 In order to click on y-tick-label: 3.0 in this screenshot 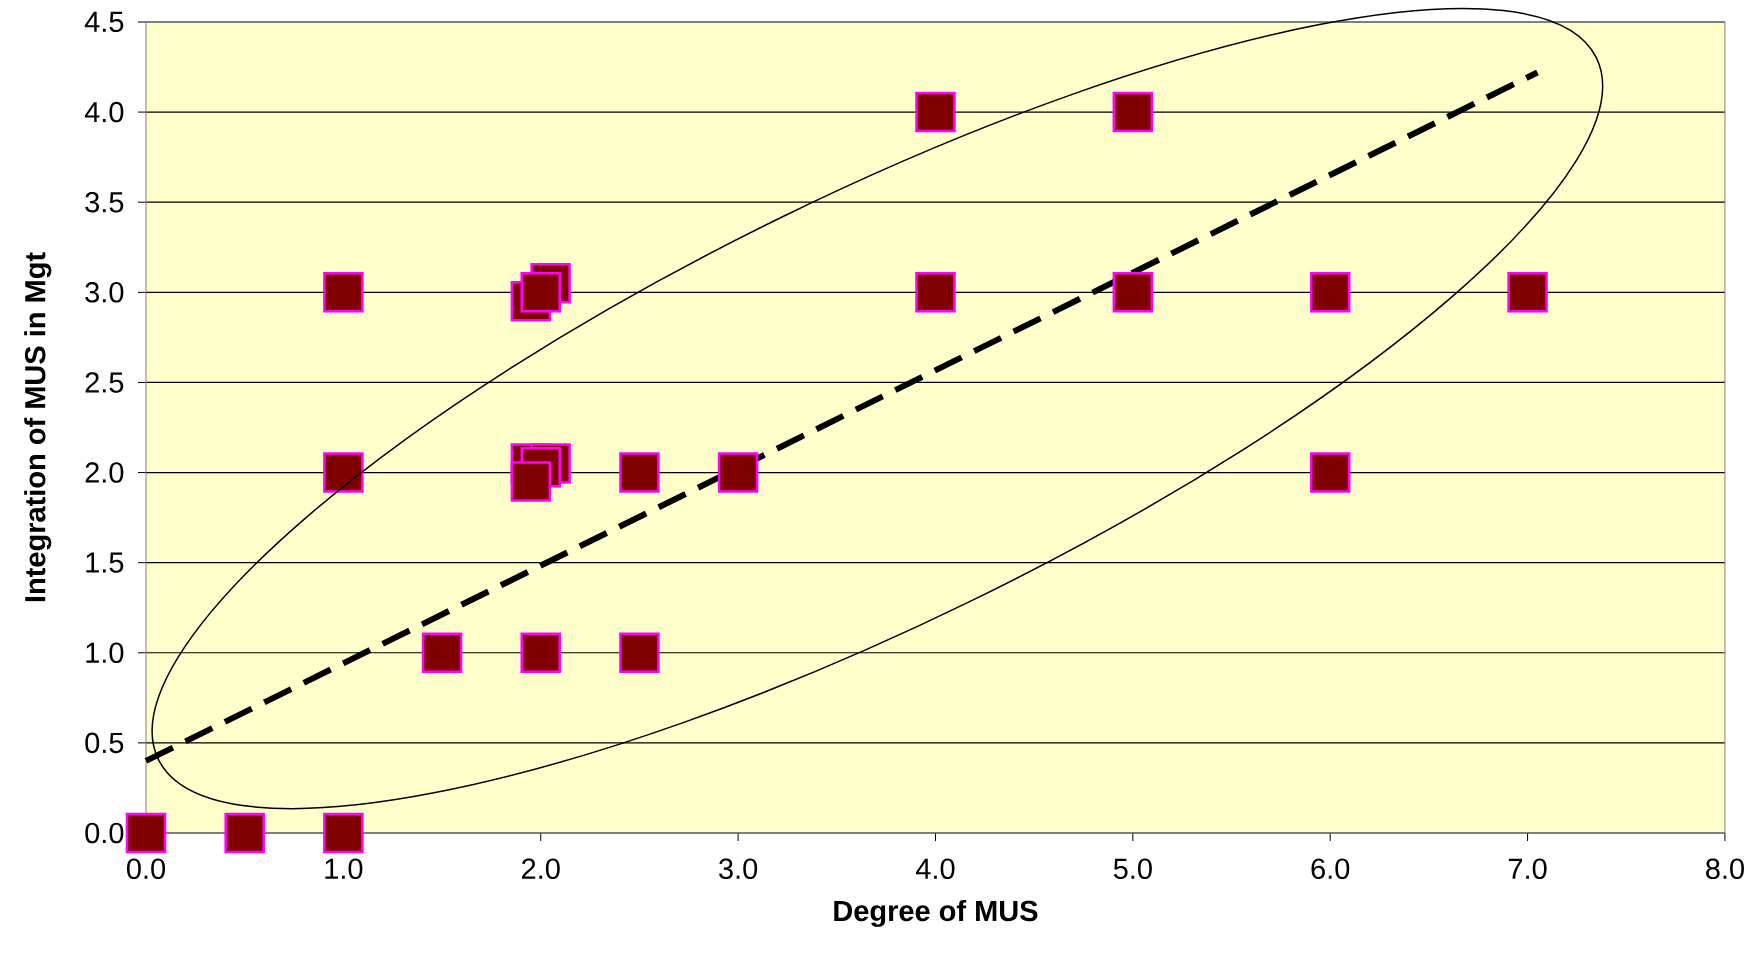, I will do `click(104, 292)`.